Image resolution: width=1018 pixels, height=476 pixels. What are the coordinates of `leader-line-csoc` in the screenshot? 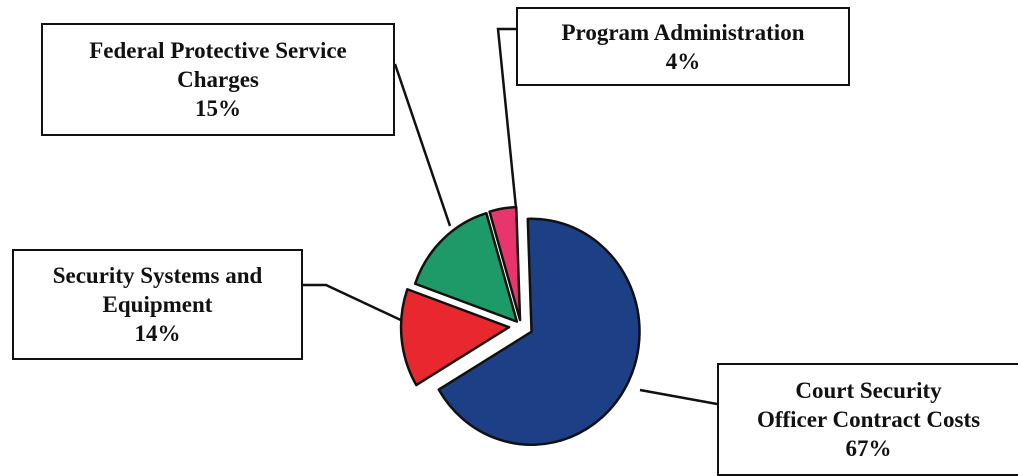 It's located at (678, 397).